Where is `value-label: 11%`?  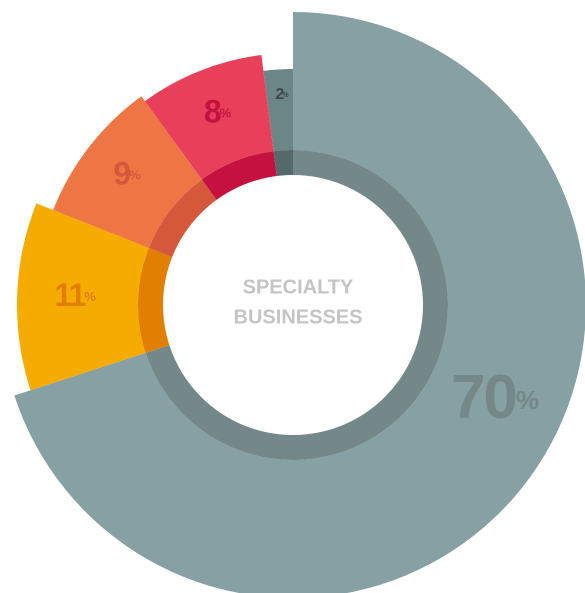
value-label: 11% is located at coordinates (75, 296).